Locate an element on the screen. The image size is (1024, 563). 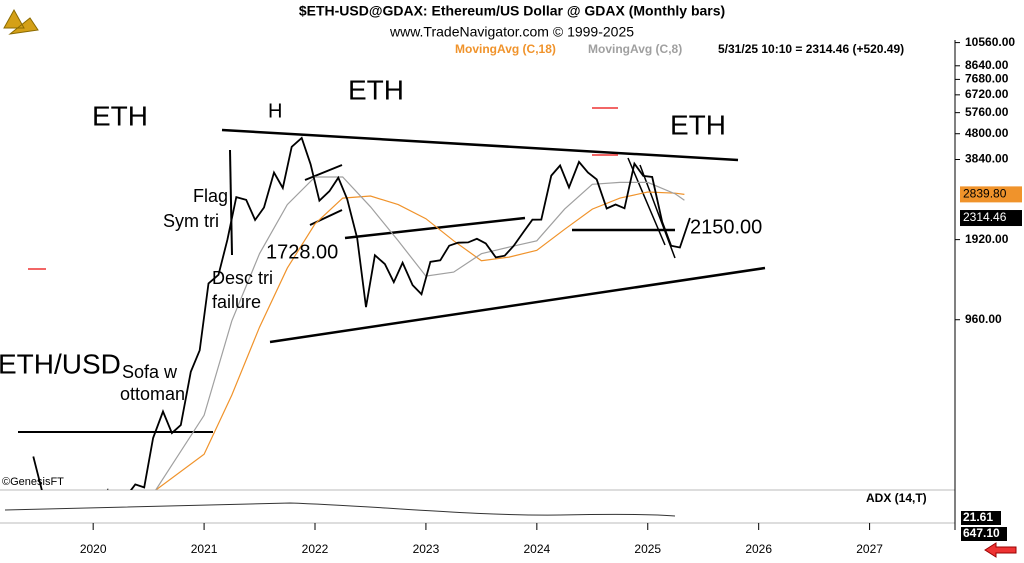
annotation: ottoman is located at coordinates (152, 394).